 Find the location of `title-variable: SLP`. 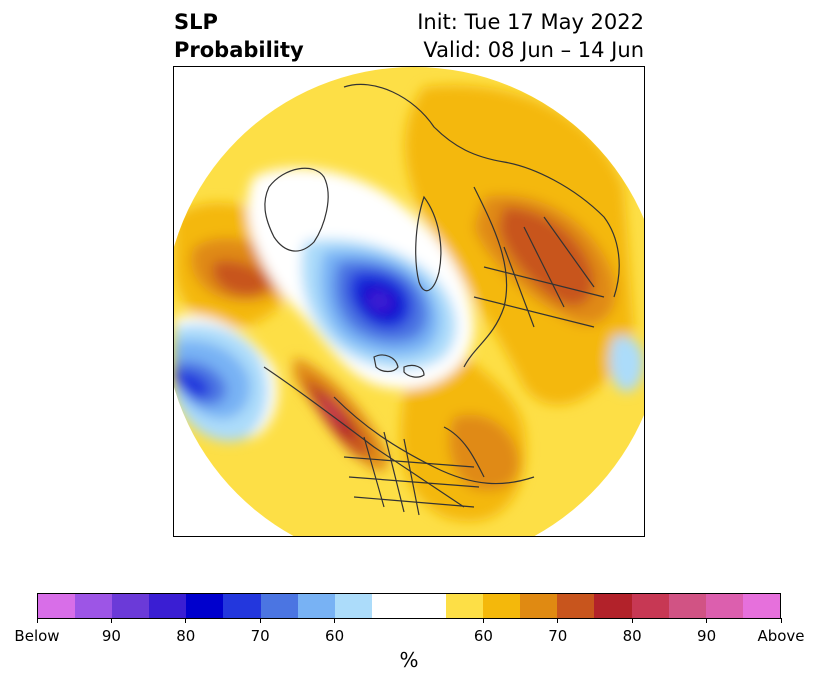

title-variable: SLP is located at coordinates (196, 22).